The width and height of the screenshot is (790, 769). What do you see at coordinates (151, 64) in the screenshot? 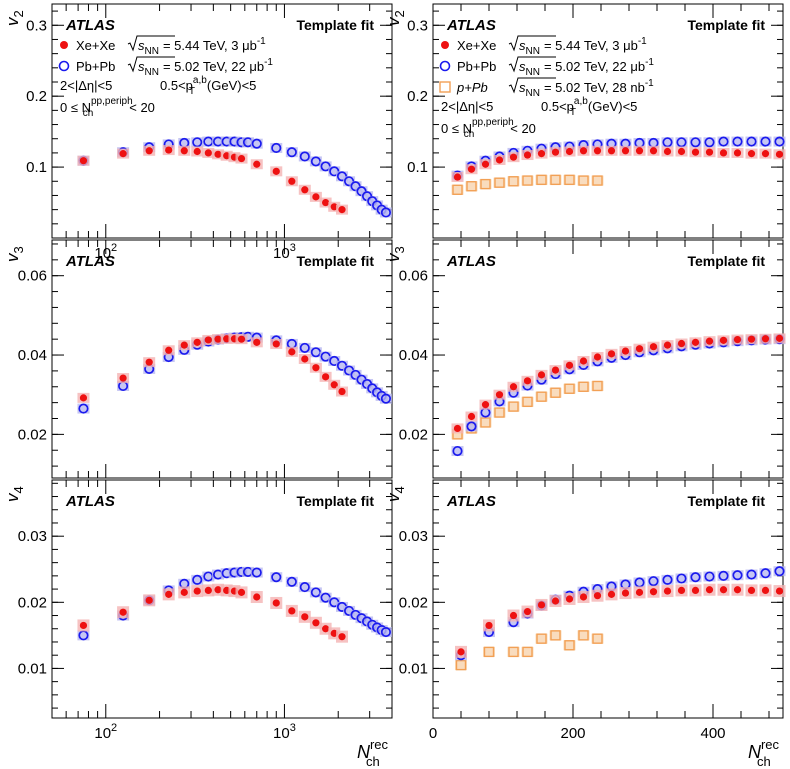
I see `sqrt-sign` at bounding box center [151, 64].